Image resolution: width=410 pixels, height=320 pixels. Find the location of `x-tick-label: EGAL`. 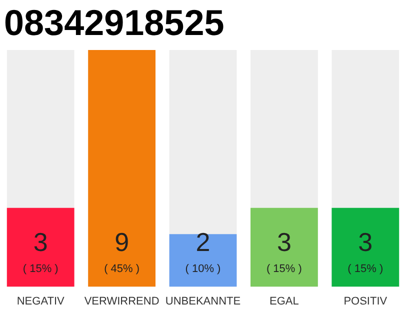

x-tick-label: EGAL is located at coordinates (284, 301).